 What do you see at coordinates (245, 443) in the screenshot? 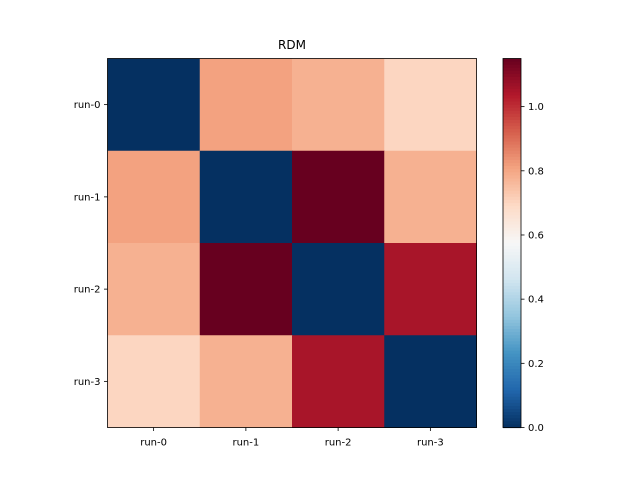
I see `x-tick-label: run-1` at bounding box center [245, 443].